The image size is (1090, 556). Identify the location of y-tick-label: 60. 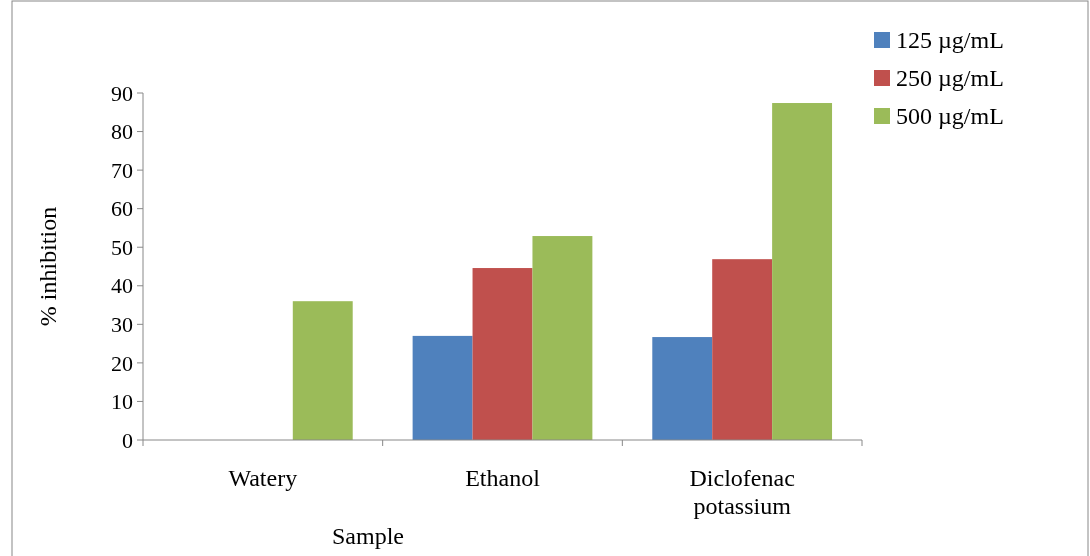
(122, 209).